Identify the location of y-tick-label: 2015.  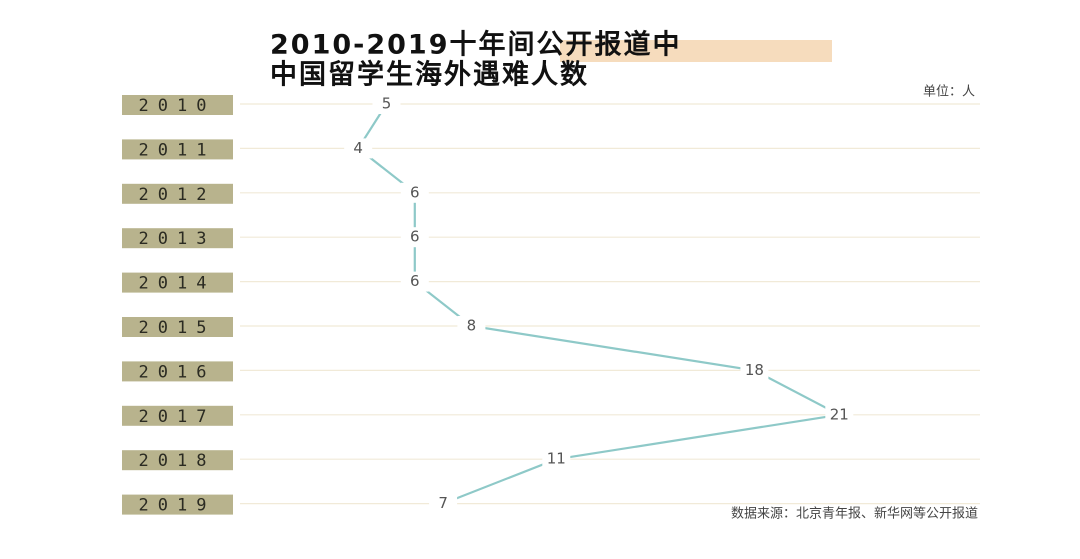
(177, 328).